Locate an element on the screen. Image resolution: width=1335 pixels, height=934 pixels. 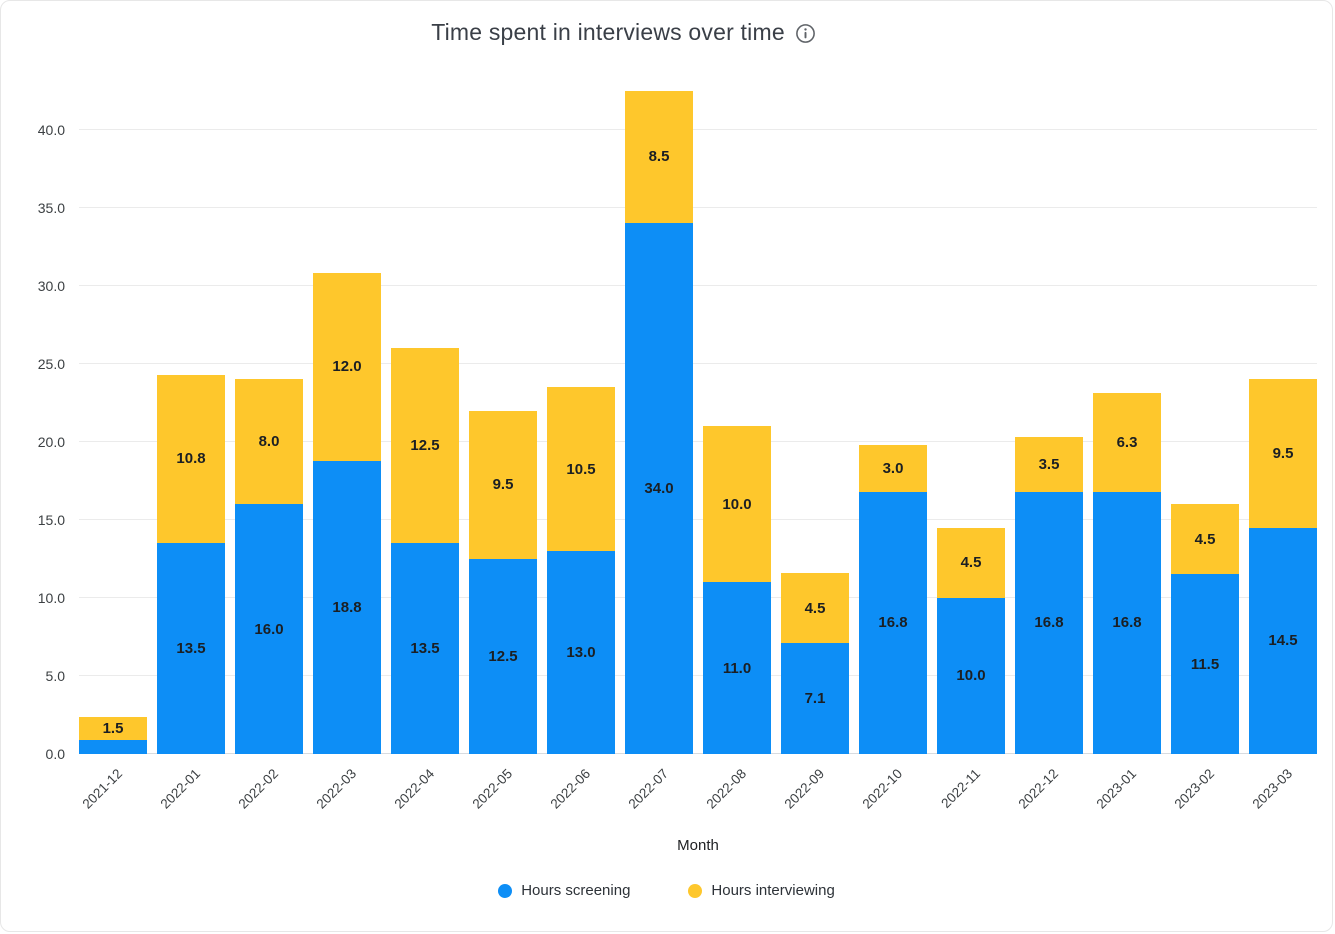
gridline-15.0 is located at coordinates (698, 519).